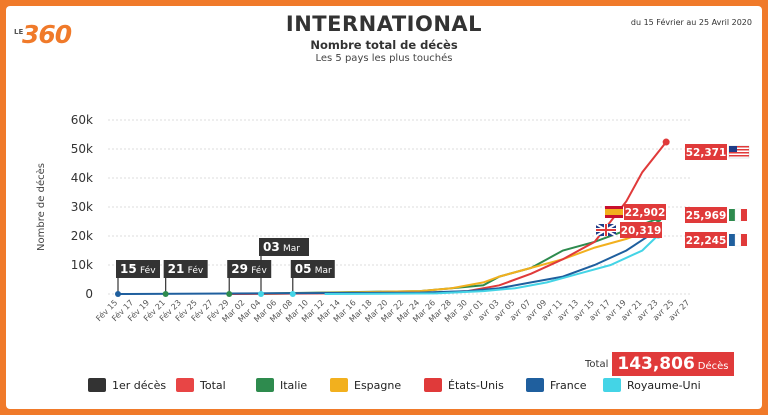 This screenshot has height=415, width=768. I want to click on france-flag-icon, so click(732, 240).